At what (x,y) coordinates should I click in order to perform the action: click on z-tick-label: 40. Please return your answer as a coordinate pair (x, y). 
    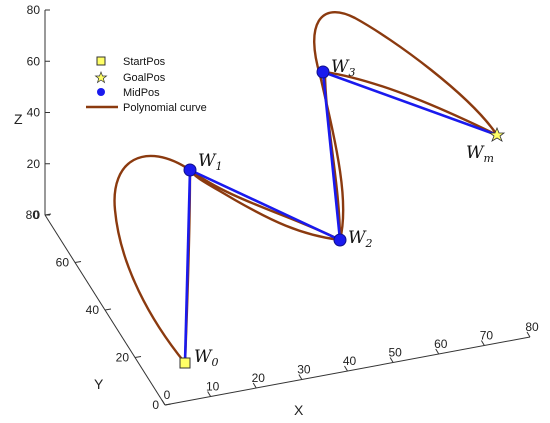
    Looking at the image, I should click on (34, 113).